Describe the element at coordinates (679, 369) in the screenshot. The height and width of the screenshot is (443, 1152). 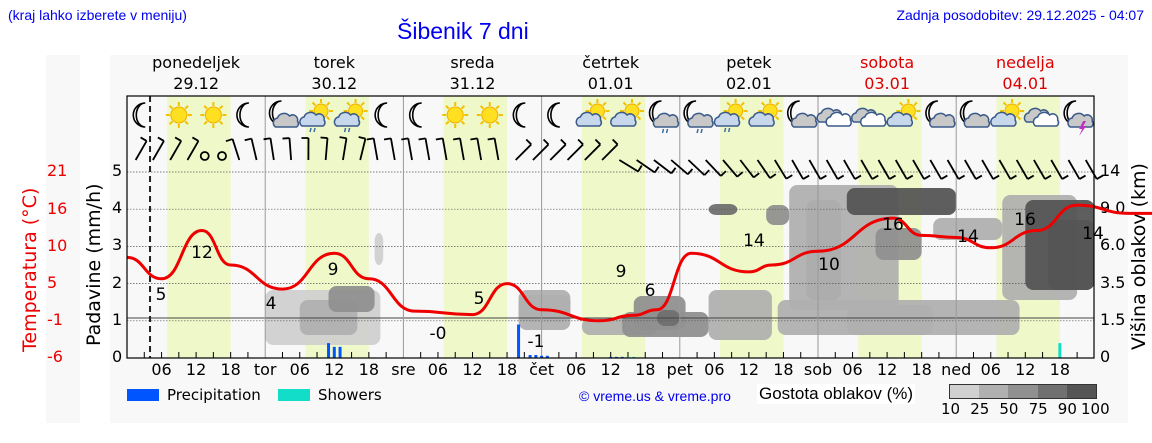
I see `x-tick: pet` at that location.